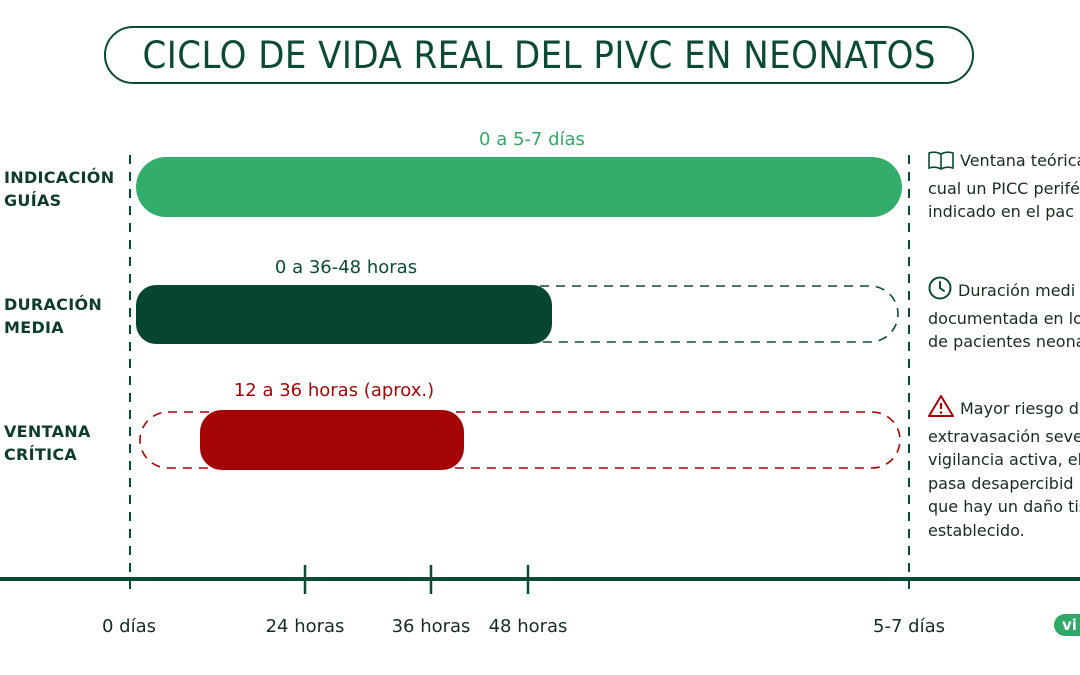 The width and height of the screenshot is (1080, 675). What do you see at coordinates (47, 443) in the screenshot?
I see `row-label-ventana: VENTANA CRÍTICA` at bounding box center [47, 443].